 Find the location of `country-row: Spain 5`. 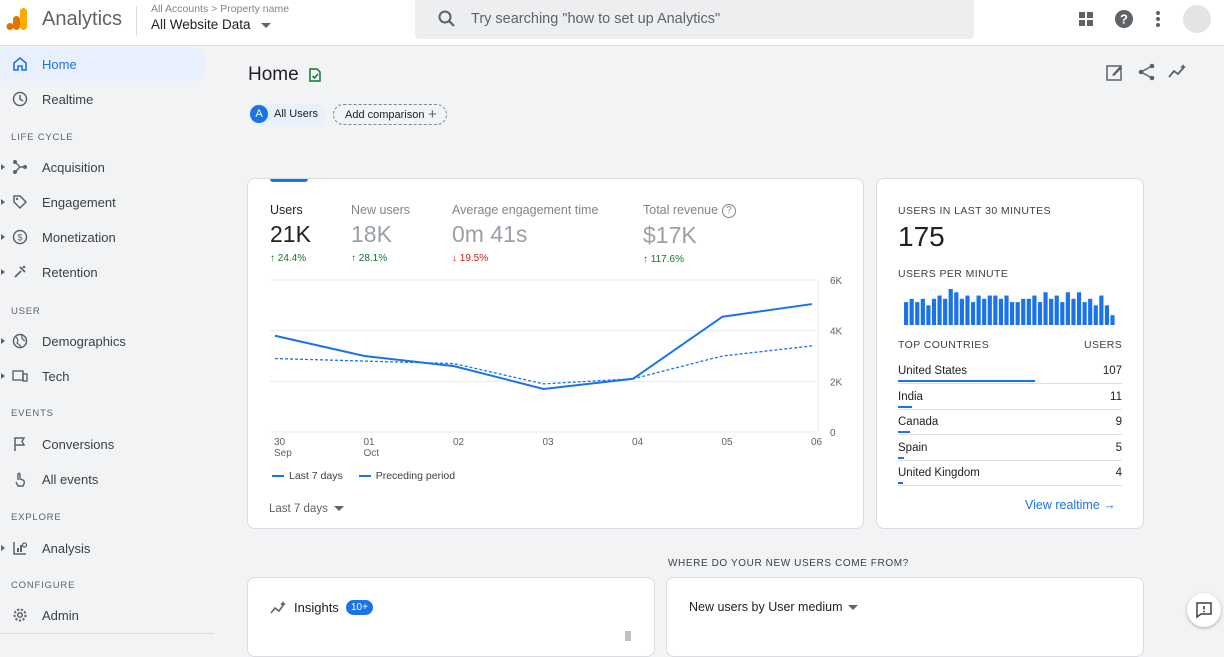

country-row: Spain 5 is located at coordinates (1010, 448).